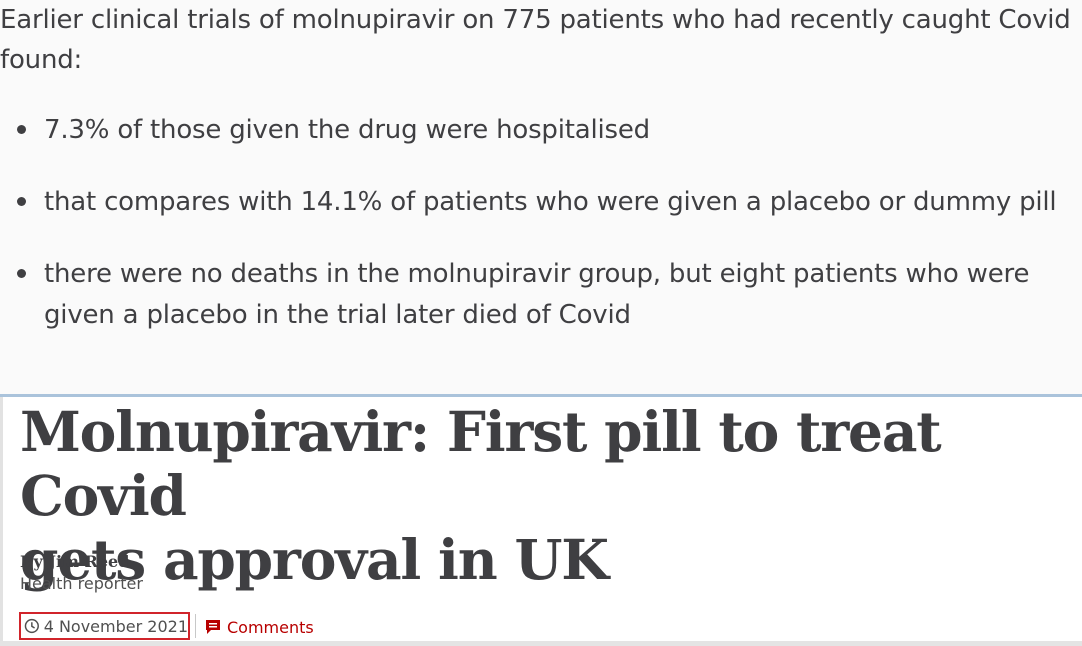 This screenshot has width=1082, height=646. I want to click on byline-role: Health reporter, so click(81, 583).